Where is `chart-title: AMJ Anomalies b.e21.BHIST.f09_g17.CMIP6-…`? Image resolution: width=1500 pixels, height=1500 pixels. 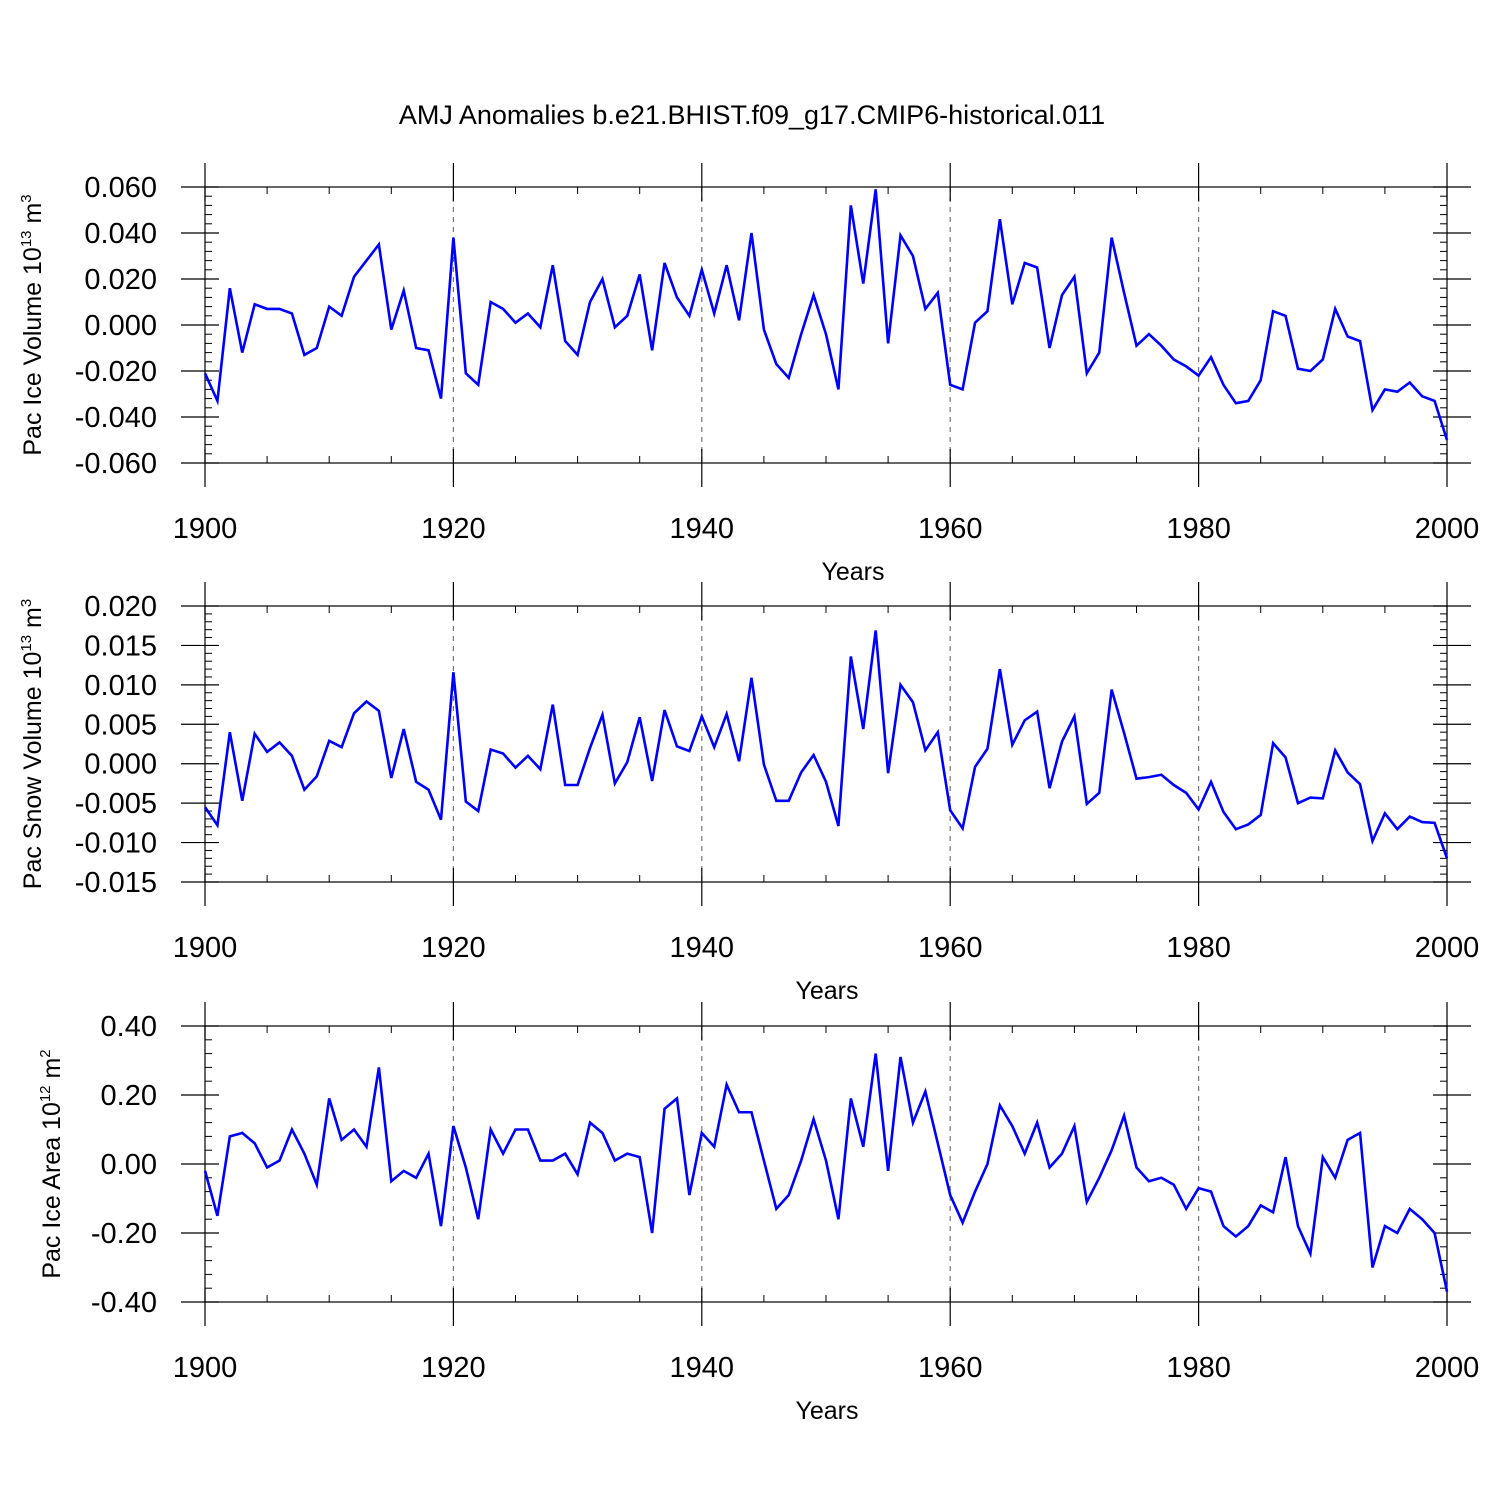 chart-title: AMJ Anomalies b.e21.BHIST.f09_g17.CMIP6-… is located at coordinates (752, 115).